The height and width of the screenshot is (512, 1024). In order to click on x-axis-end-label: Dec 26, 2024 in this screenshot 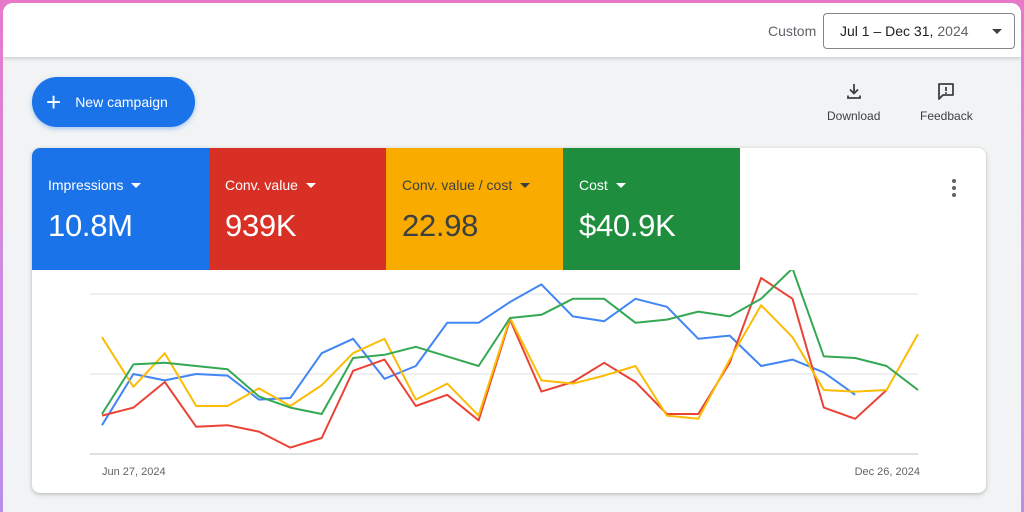, I will do `click(887, 472)`.